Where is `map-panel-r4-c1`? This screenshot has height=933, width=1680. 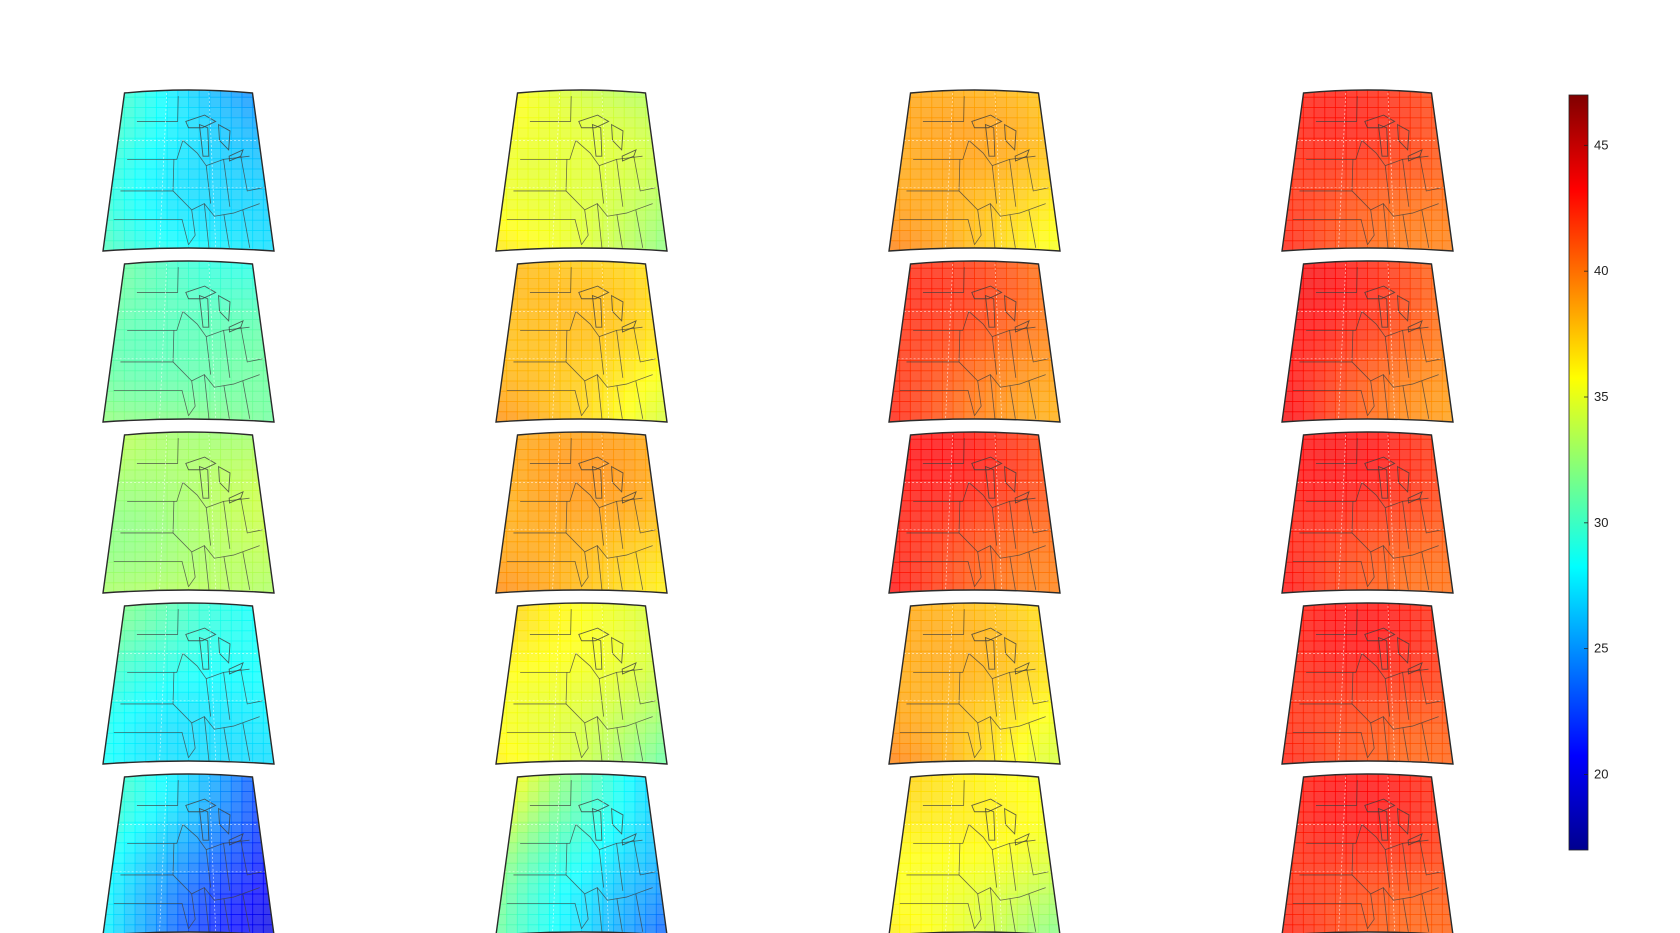 map-panel-r4-c1 is located at coordinates (188, 683).